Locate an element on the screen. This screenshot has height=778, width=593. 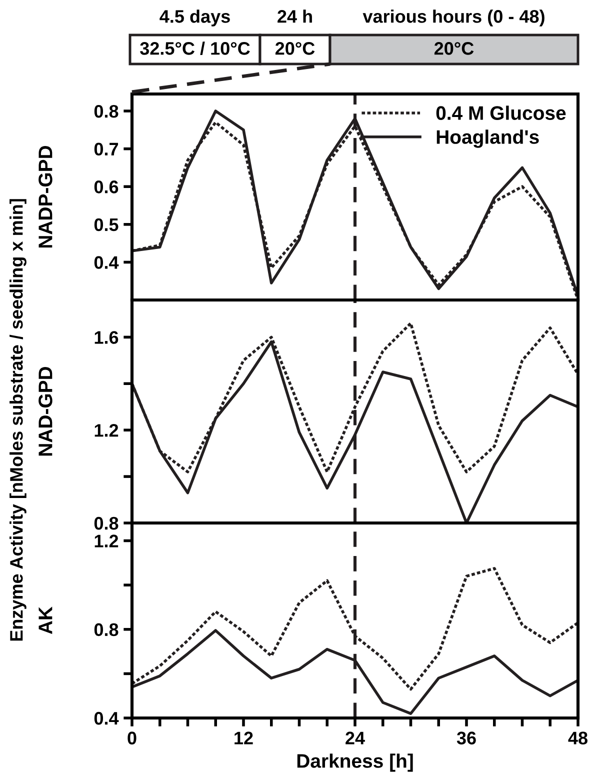
y-axis-title: NAD-GPD is located at coordinates (45, 411).